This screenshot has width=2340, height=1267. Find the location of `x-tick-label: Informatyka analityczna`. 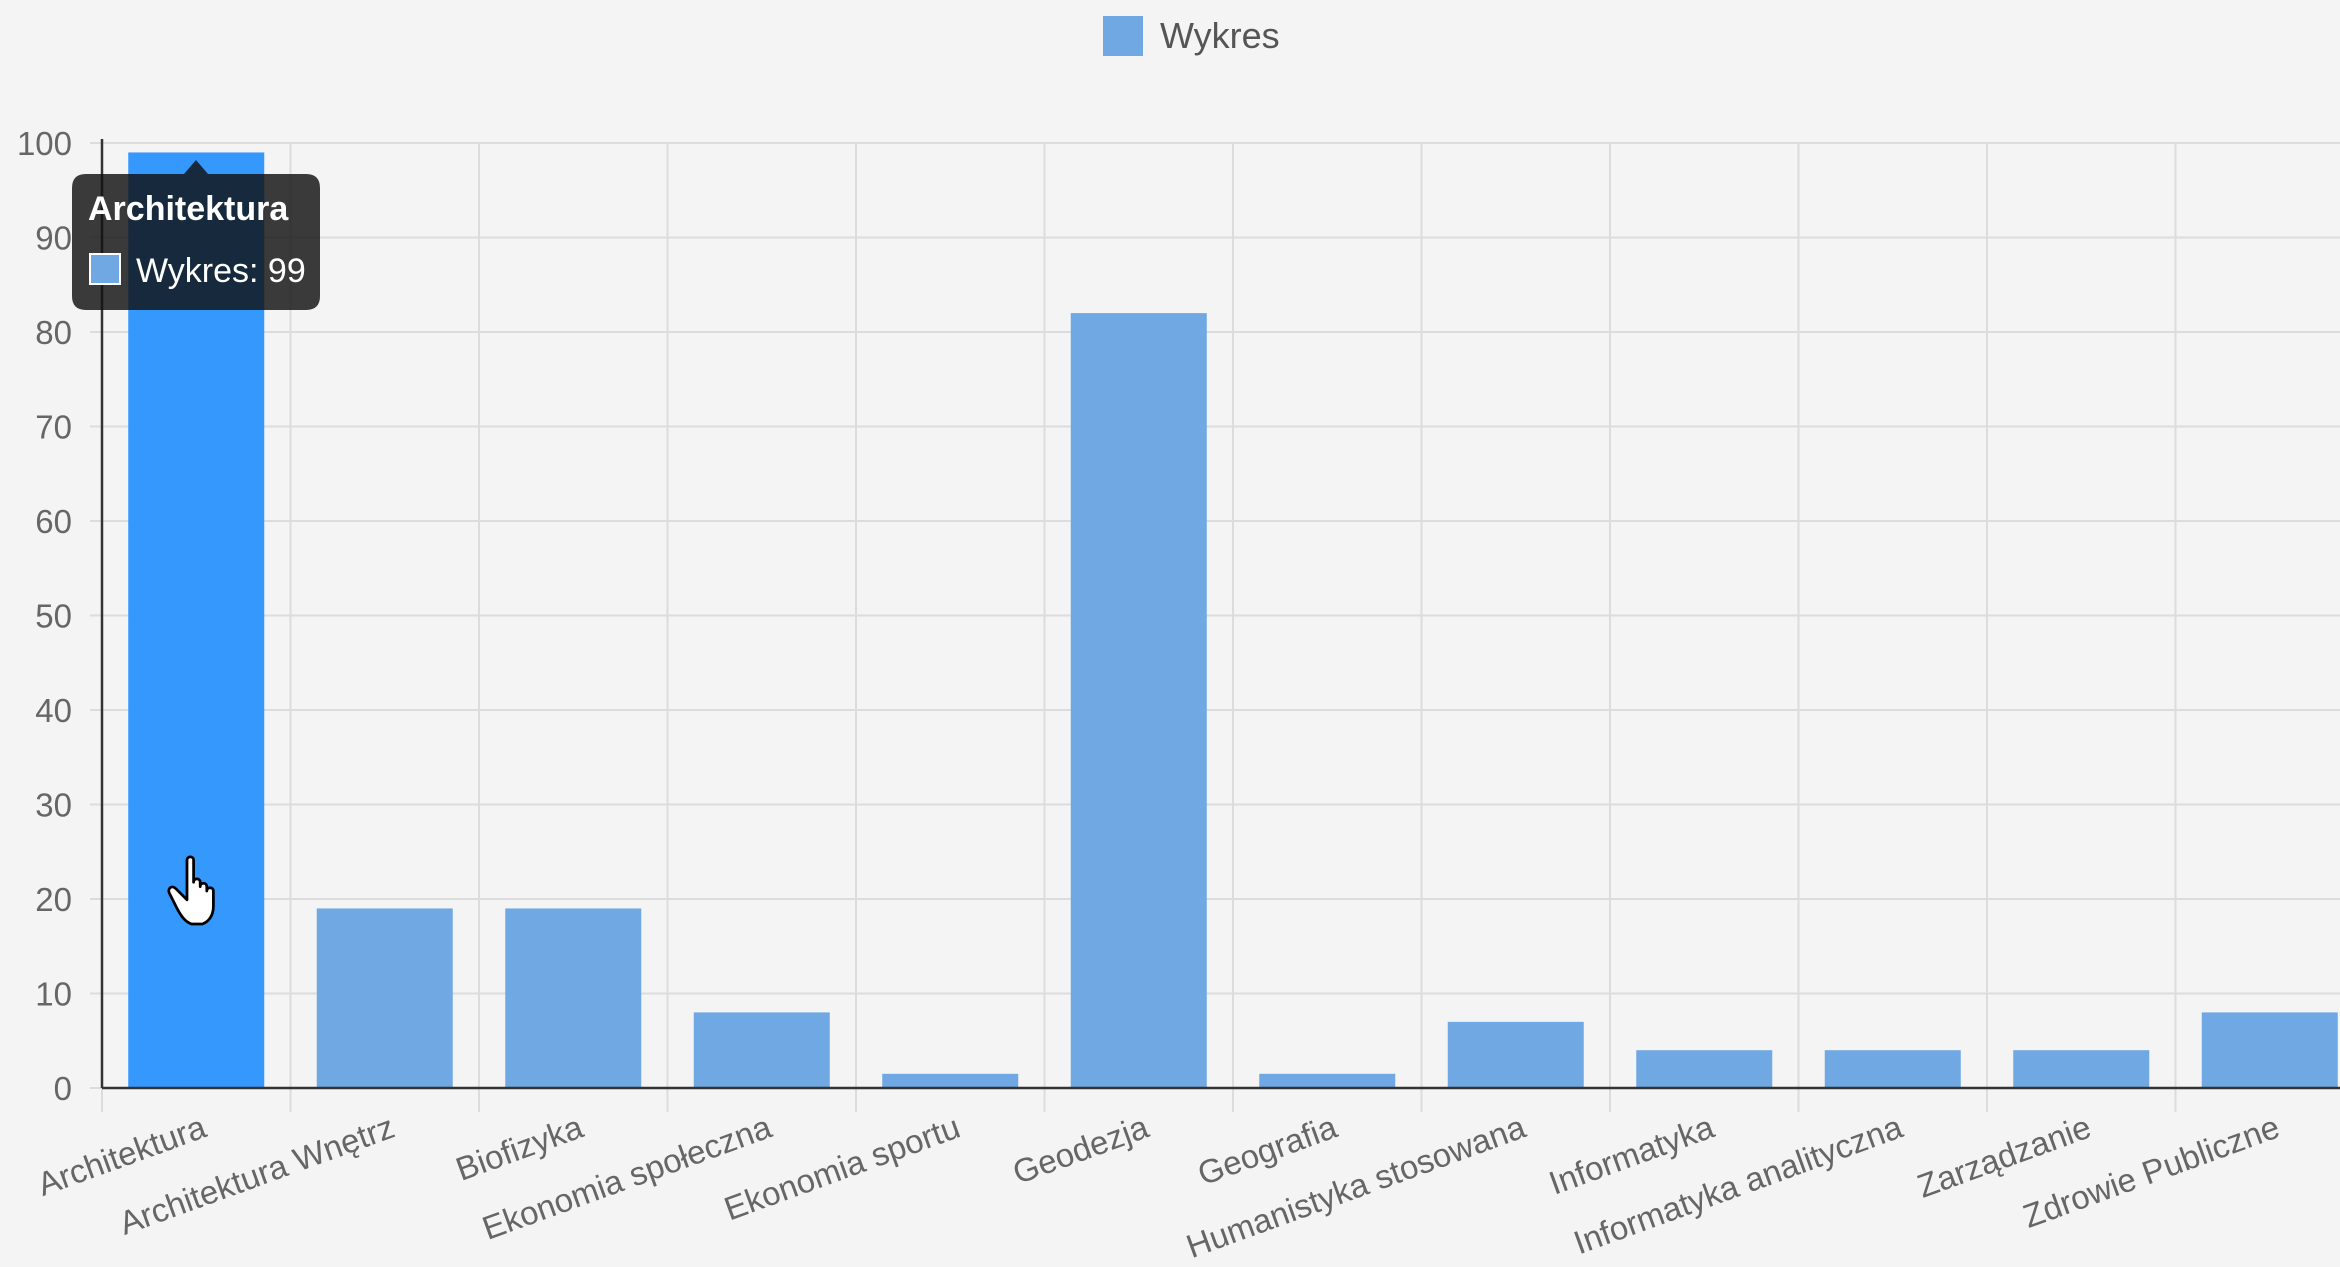

x-tick-label: Informatyka analityczna is located at coordinates (1738, 1185).